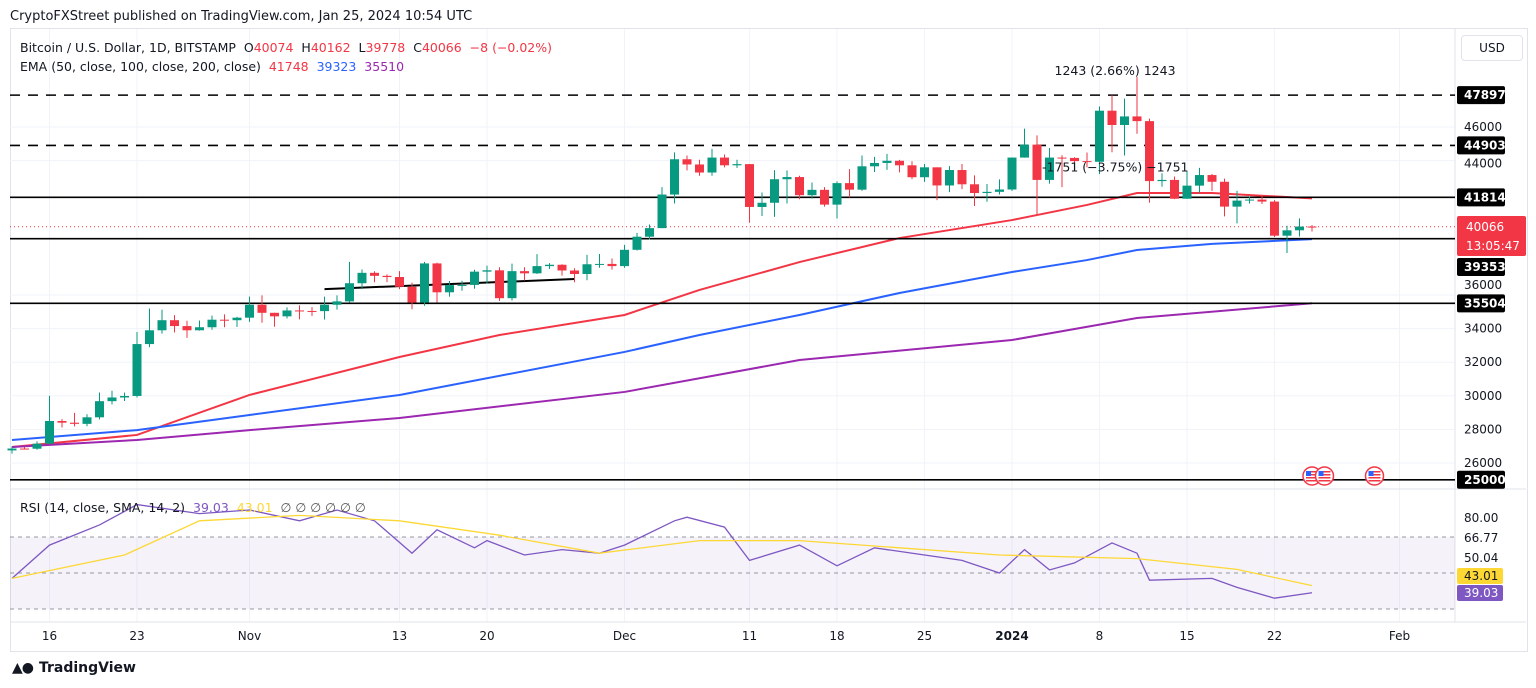 This screenshot has height=688, width=1536. What do you see at coordinates (1481, 145) in the screenshot?
I see `level-label-44903-bg` at bounding box center [1481, 145].